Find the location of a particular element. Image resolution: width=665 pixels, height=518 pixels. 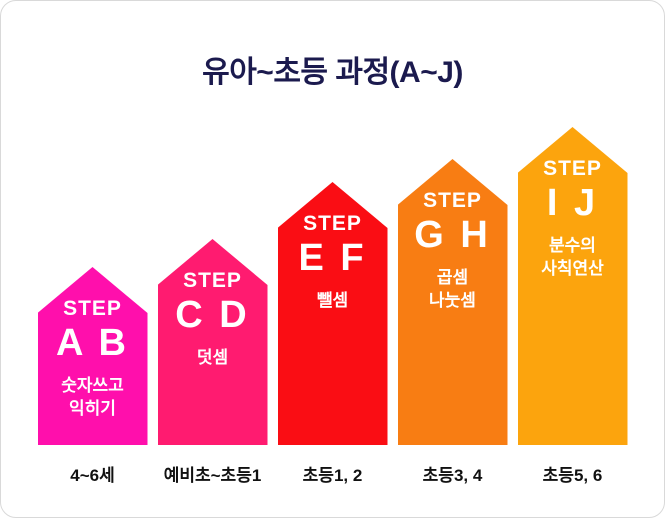

page-title: 유아~초등 과정(A~J) is located at coordinates (332, 72).